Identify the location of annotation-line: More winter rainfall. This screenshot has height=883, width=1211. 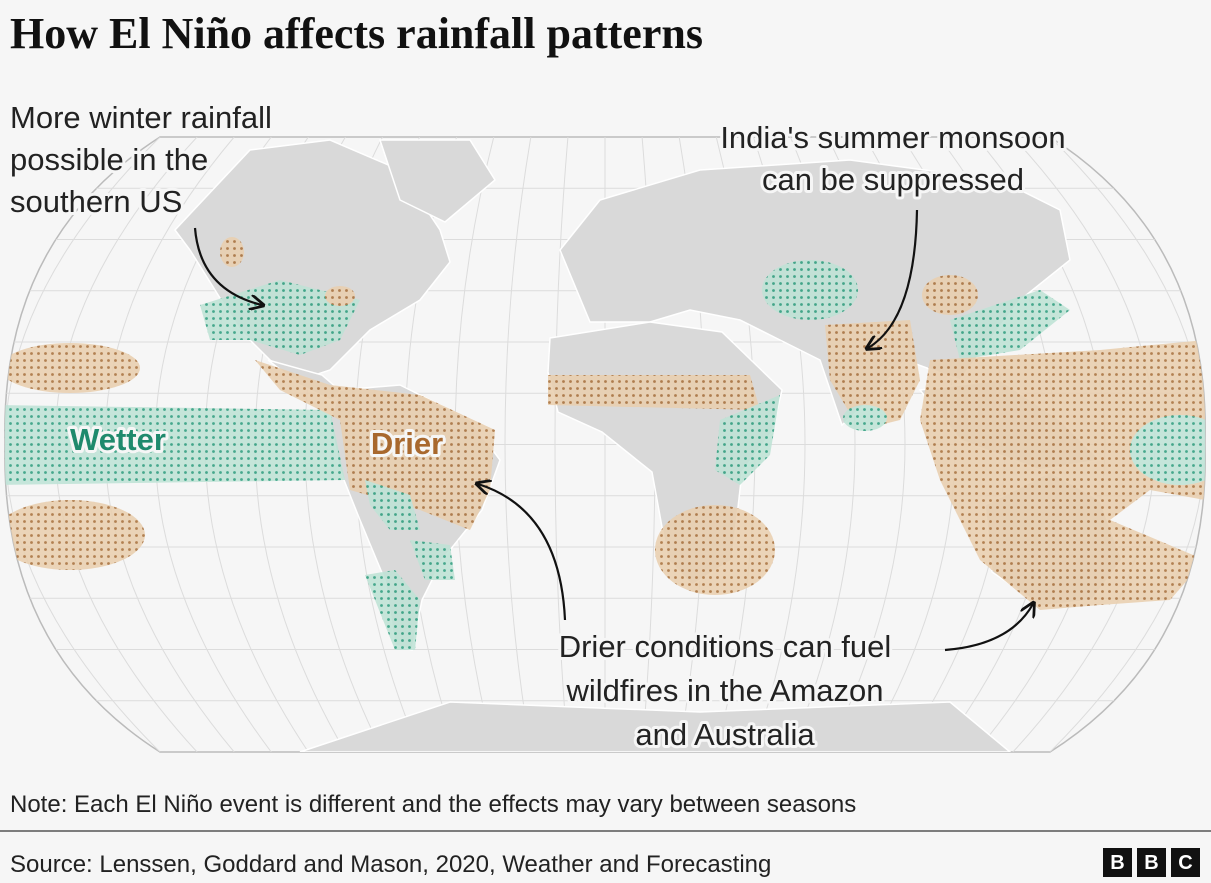
(141, 117).